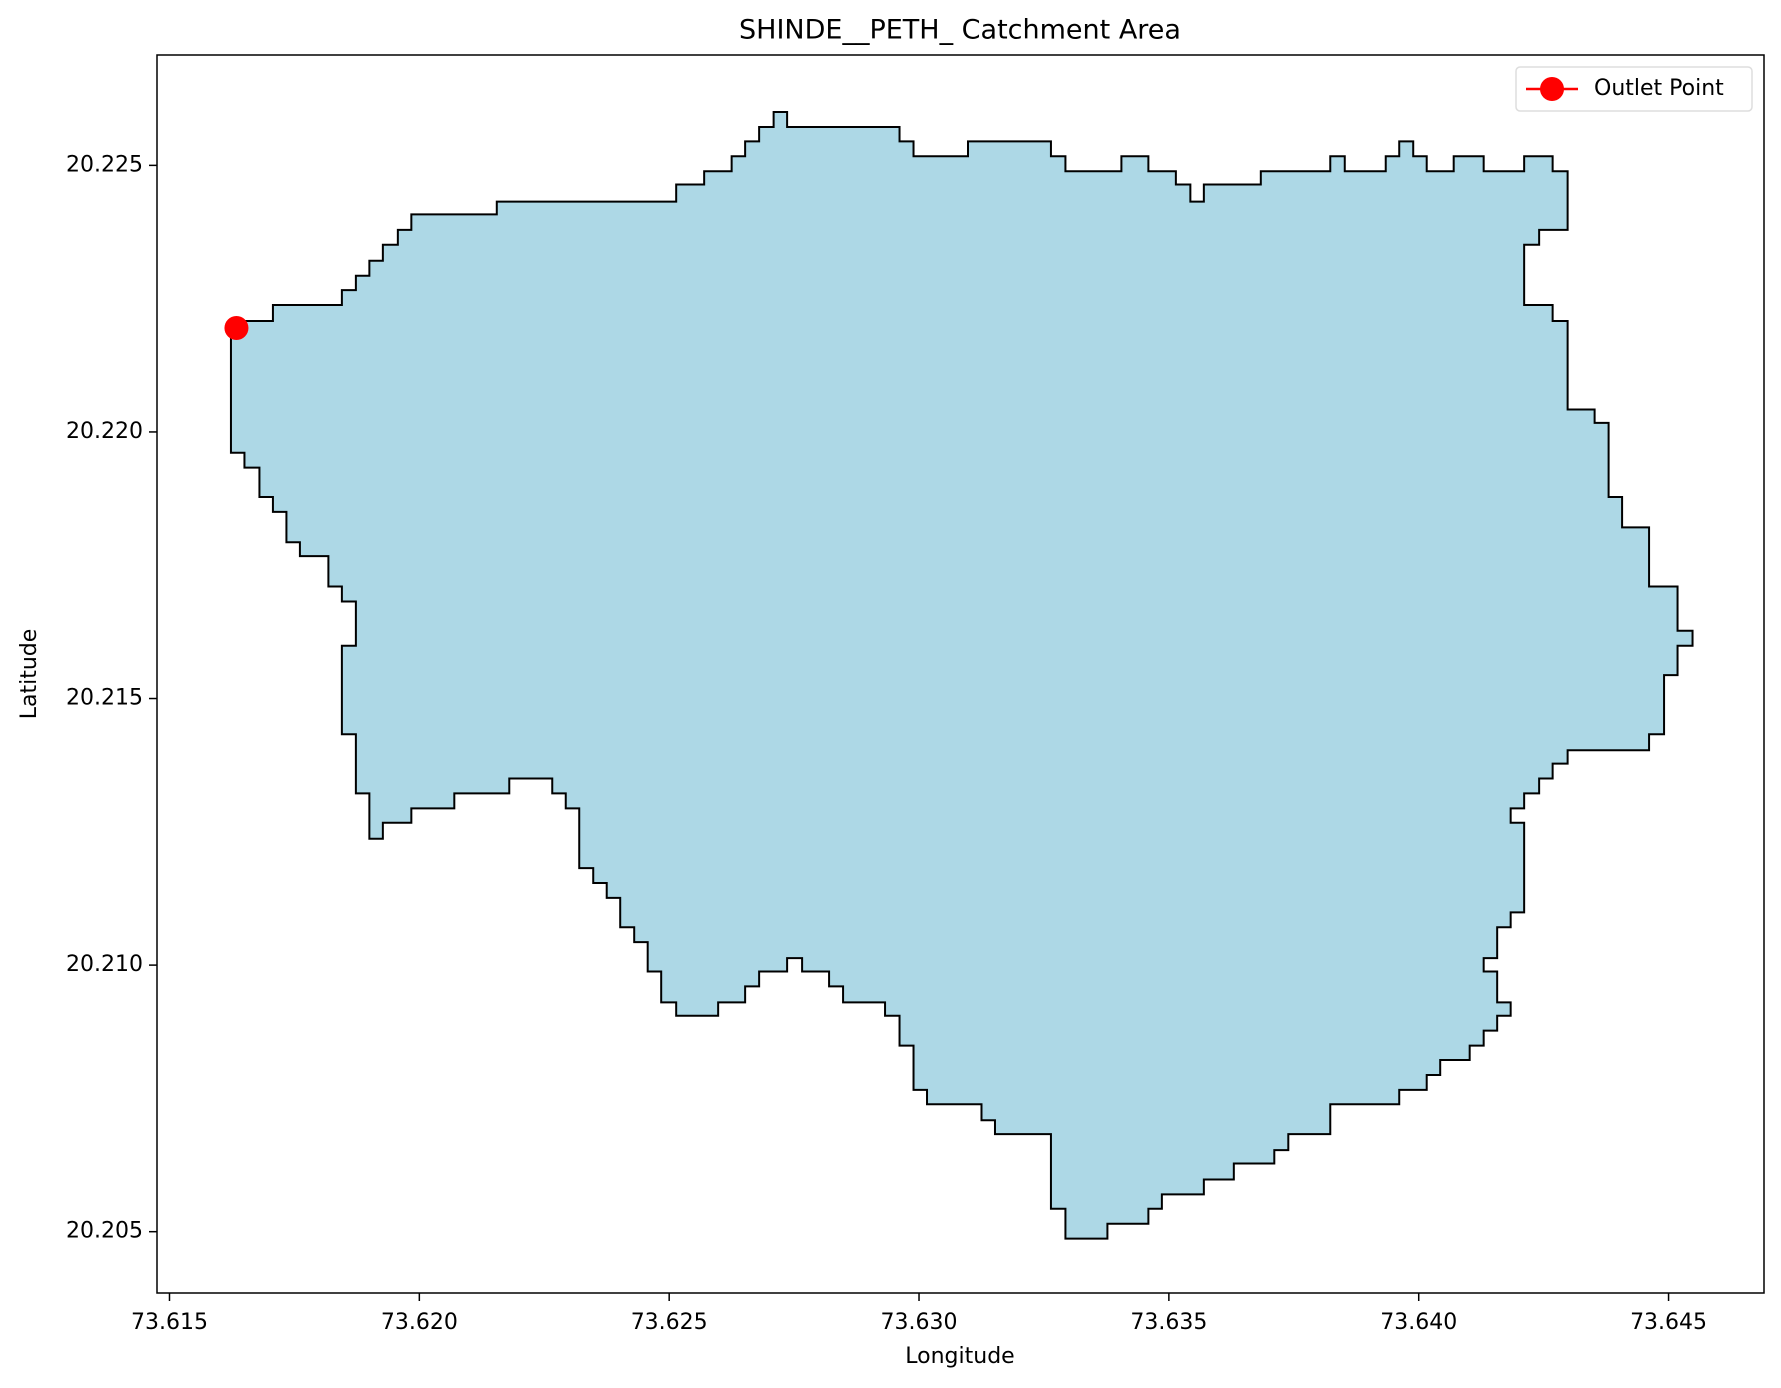 Image resolution: width=1781 pixels, height=1388 pixels. What do you see at coordinates (104, 164) in the screenshot?
I see `y-tick-label: 20.225` at bounding box center [104, 164].